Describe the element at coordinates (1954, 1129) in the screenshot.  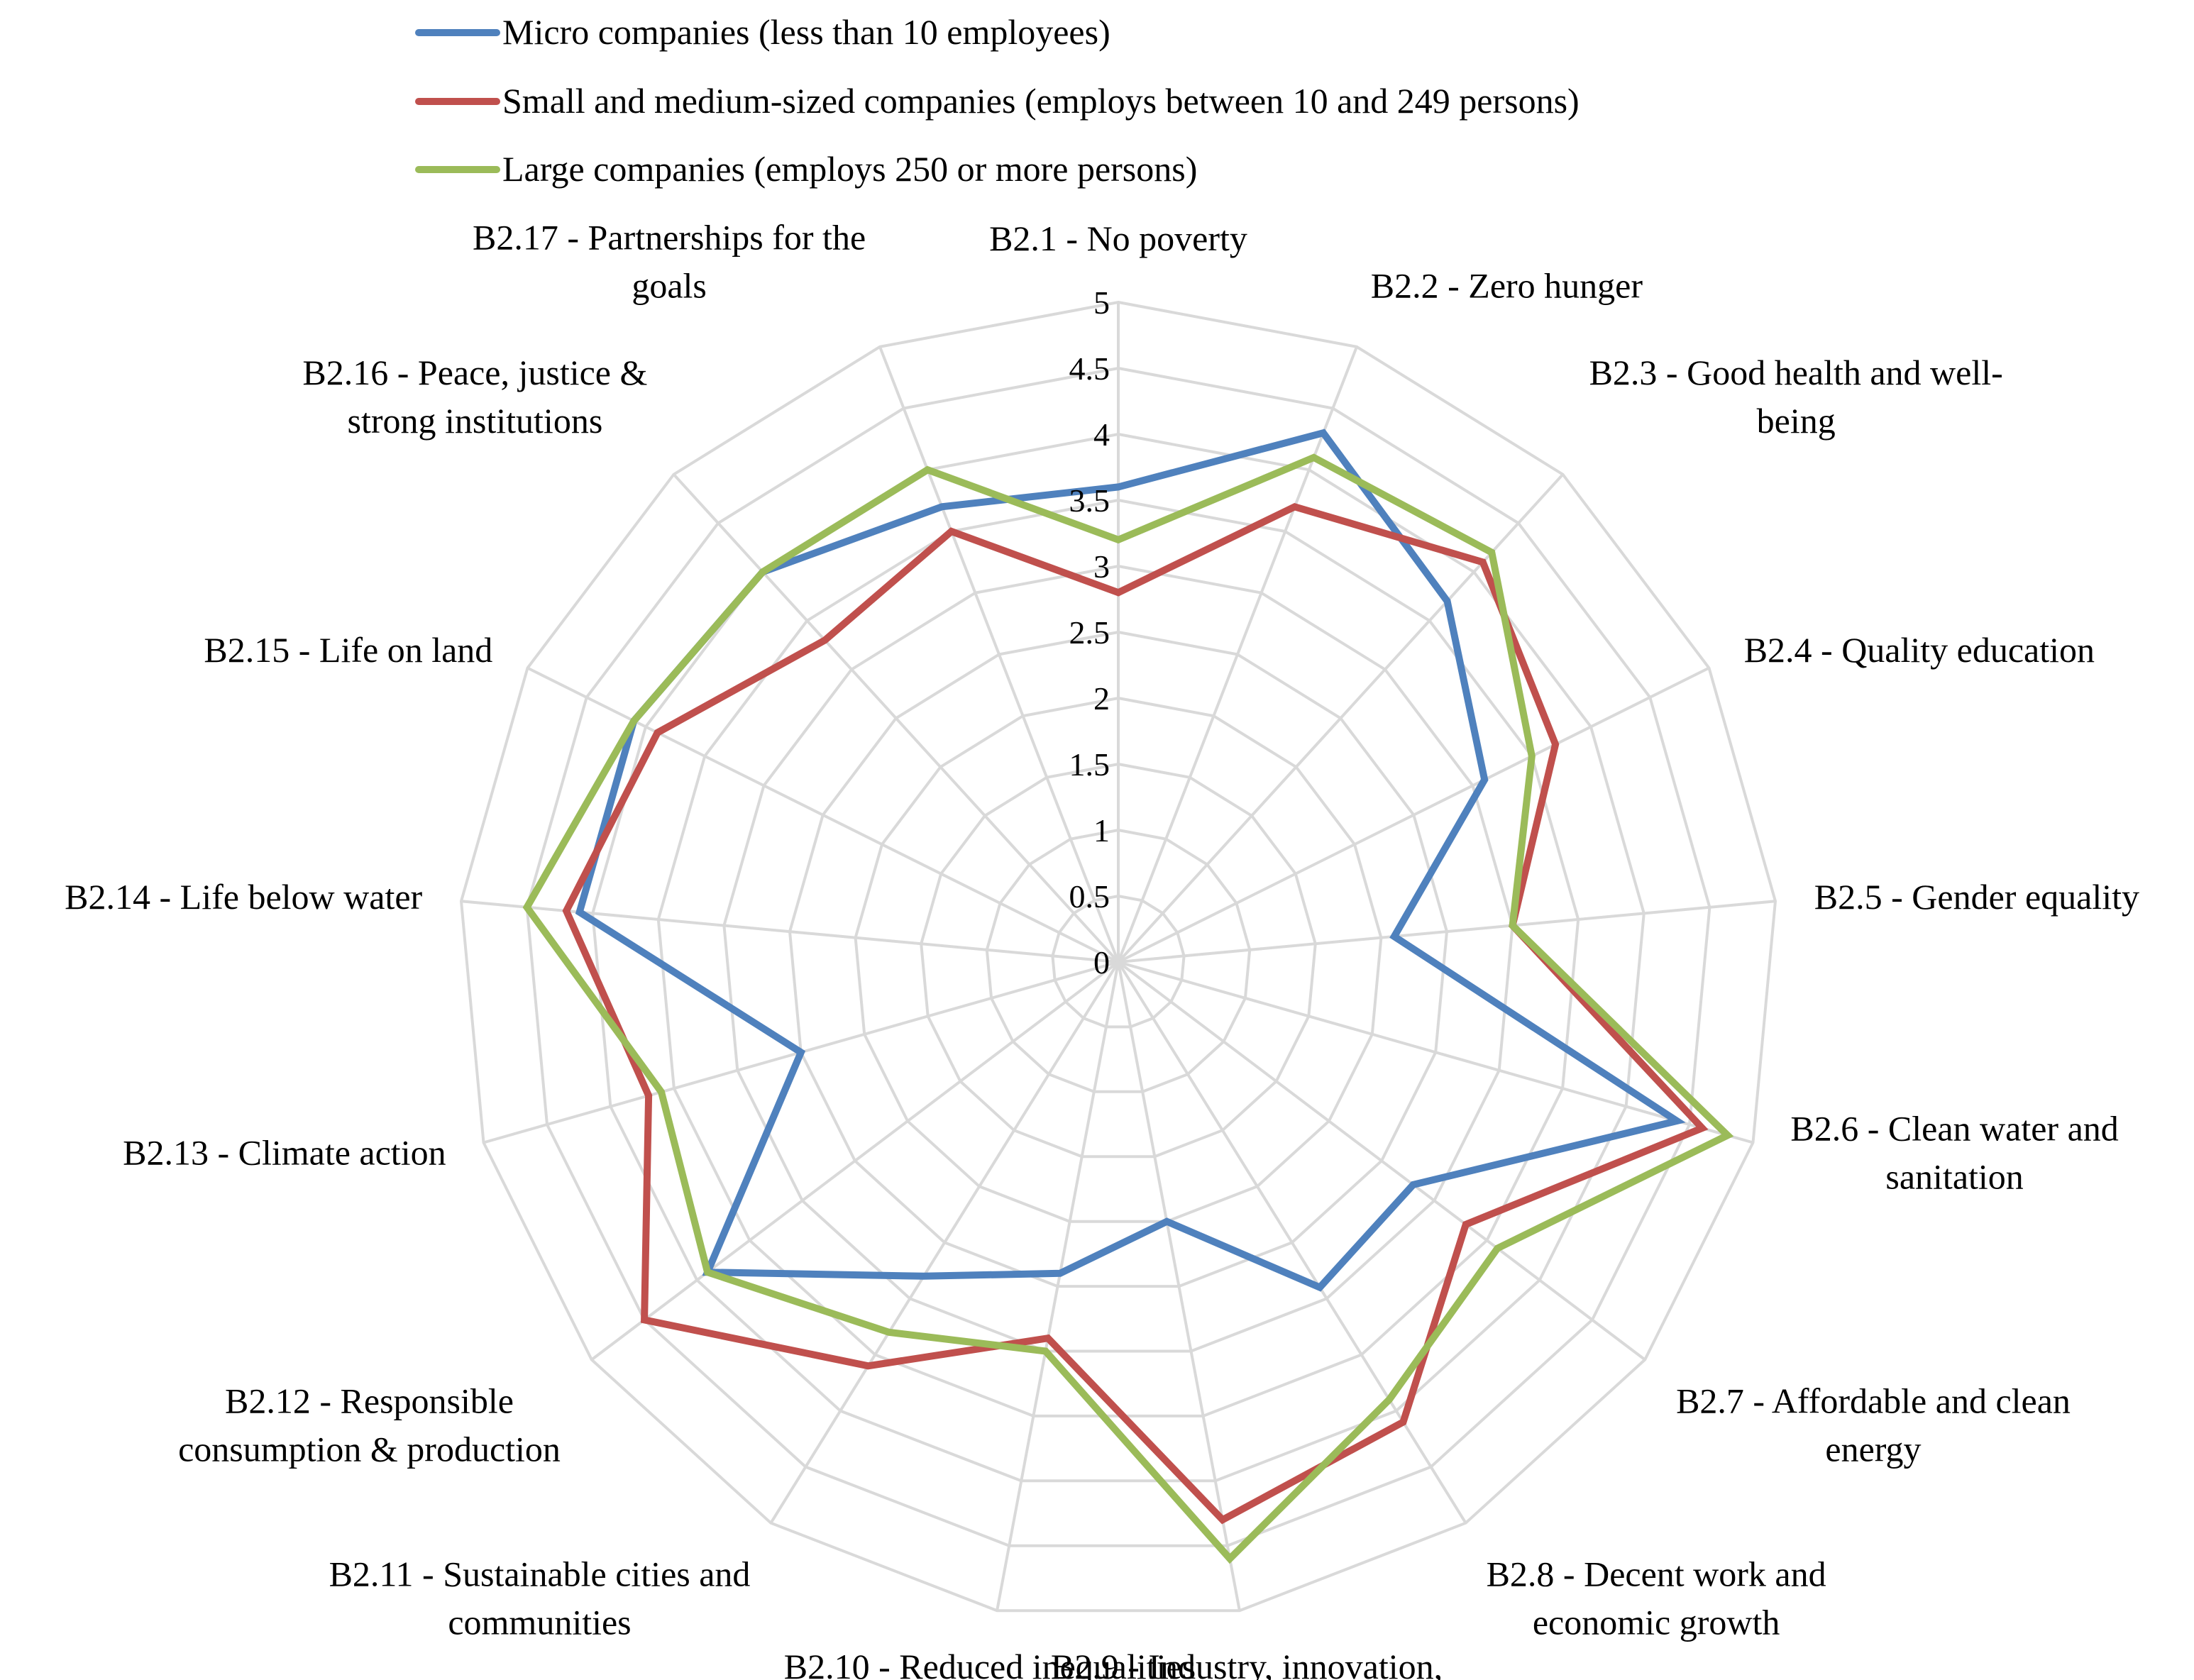
I see `category-label-line: B2.6 - Clean water and` at that location.